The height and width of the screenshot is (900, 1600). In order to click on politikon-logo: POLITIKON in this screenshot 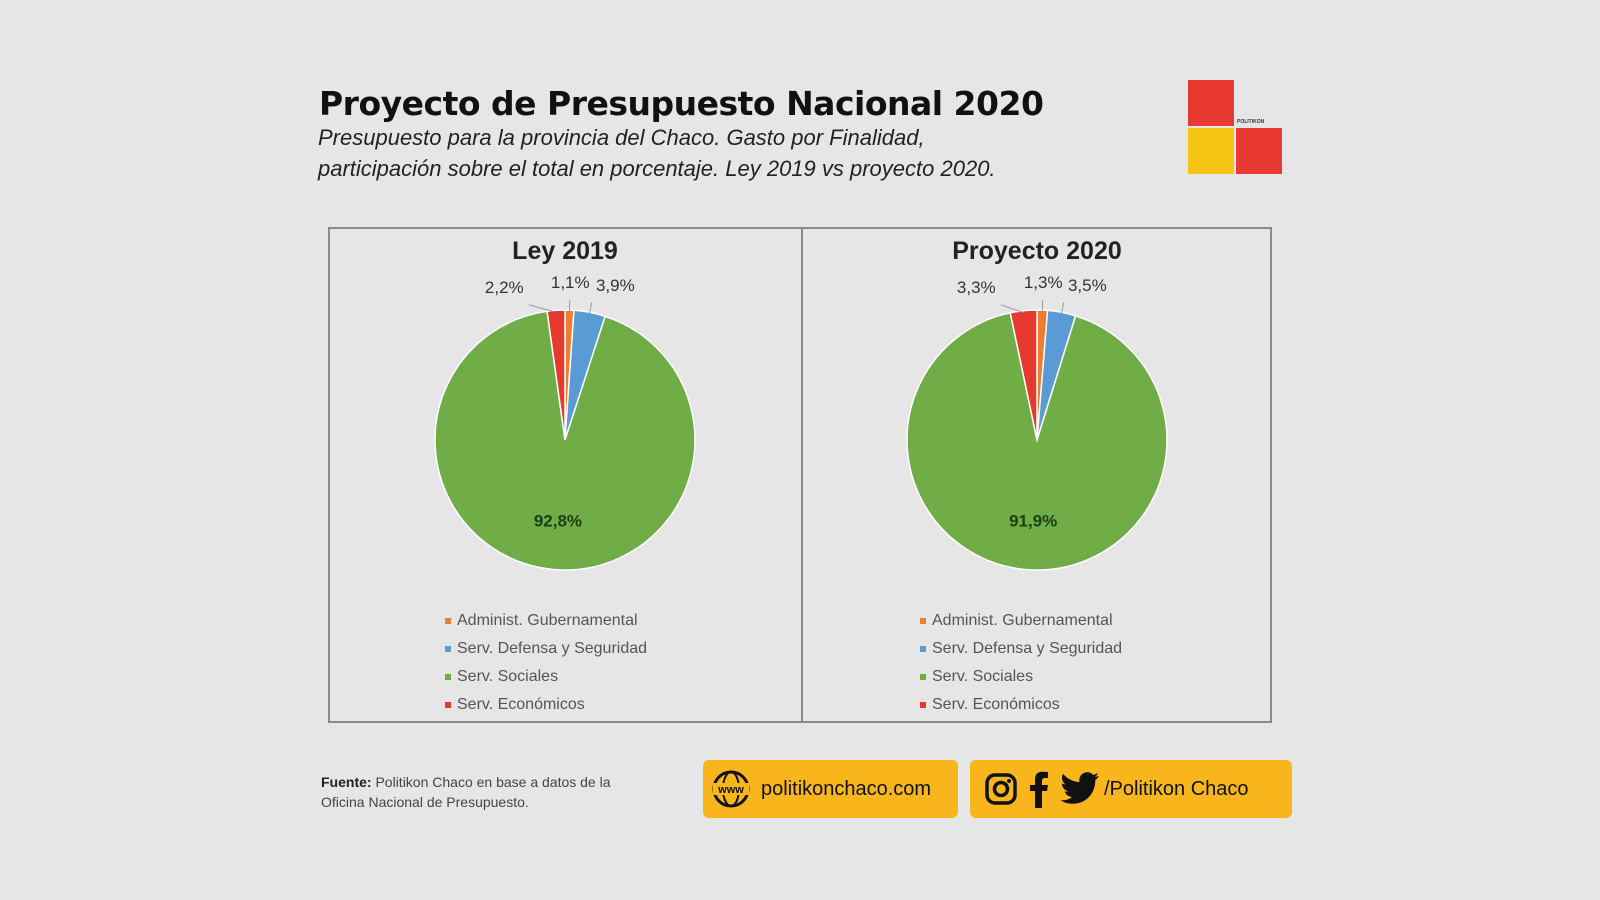, I will do `click(1236, 127)`.